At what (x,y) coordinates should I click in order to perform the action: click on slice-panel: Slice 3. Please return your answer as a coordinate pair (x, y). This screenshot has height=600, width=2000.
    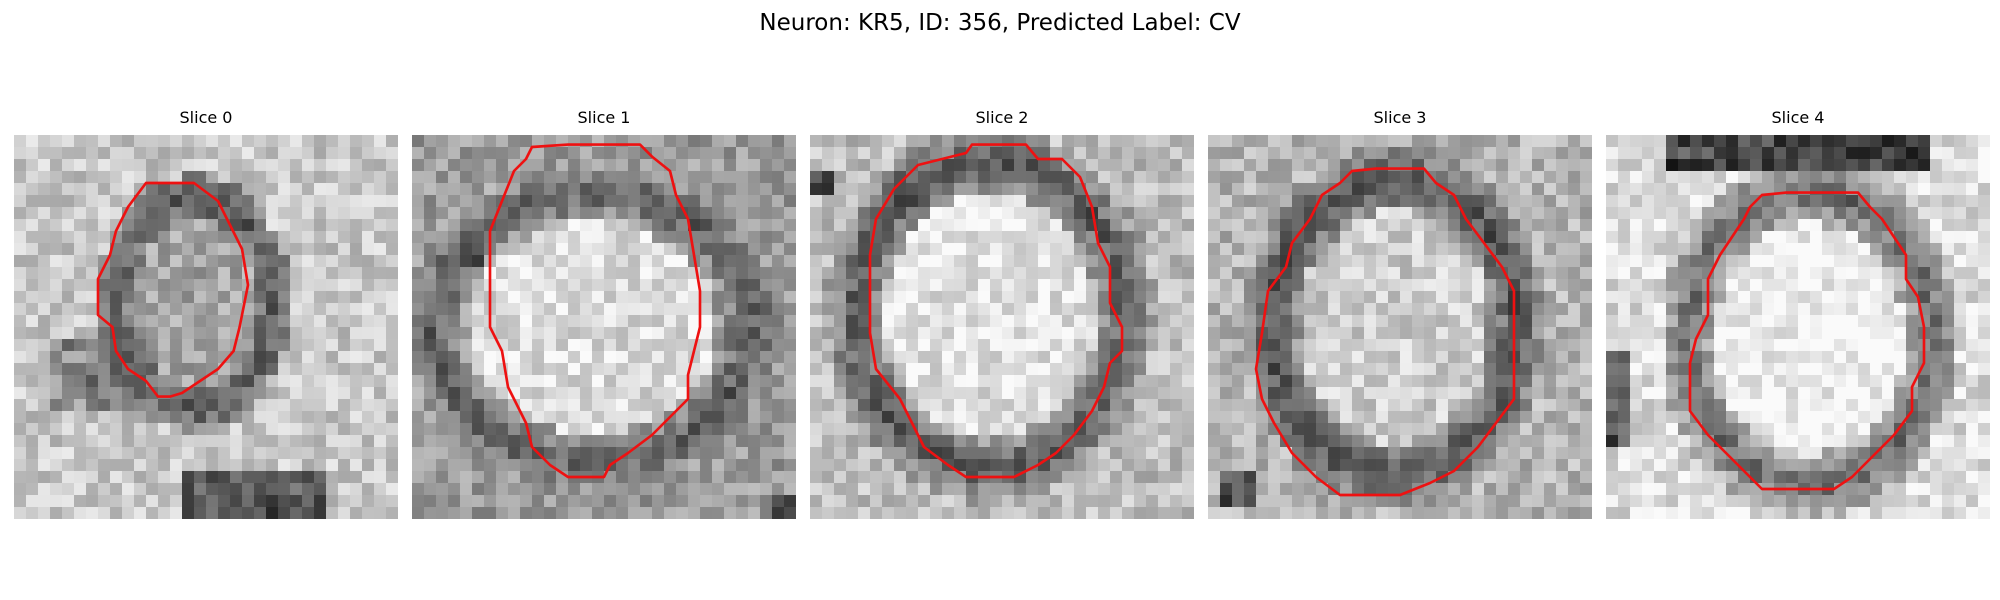
    Looking at the image, I should click on (1400, 313).